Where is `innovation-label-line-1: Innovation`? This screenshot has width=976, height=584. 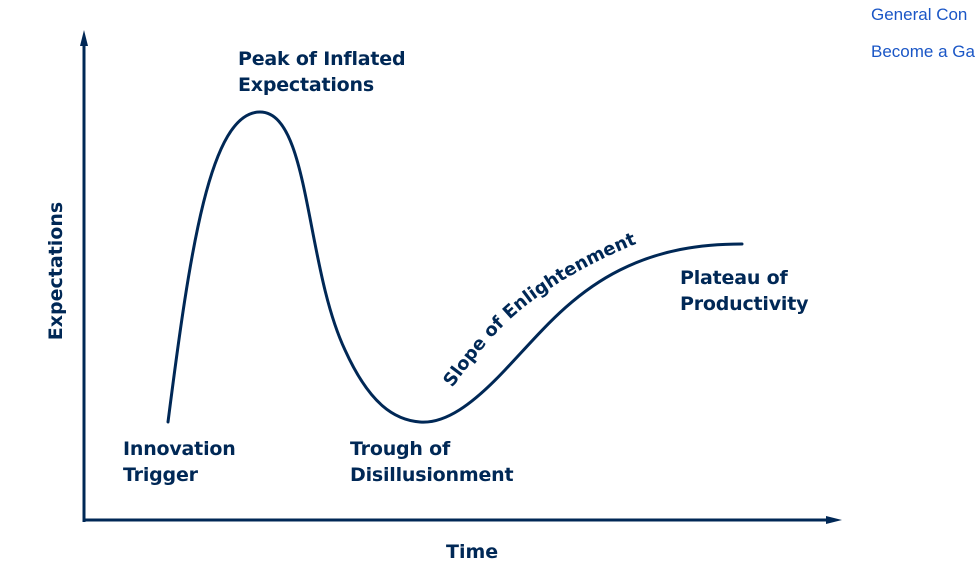 innovation-label-line-1: Innovation is located at coordinates (179, 449).